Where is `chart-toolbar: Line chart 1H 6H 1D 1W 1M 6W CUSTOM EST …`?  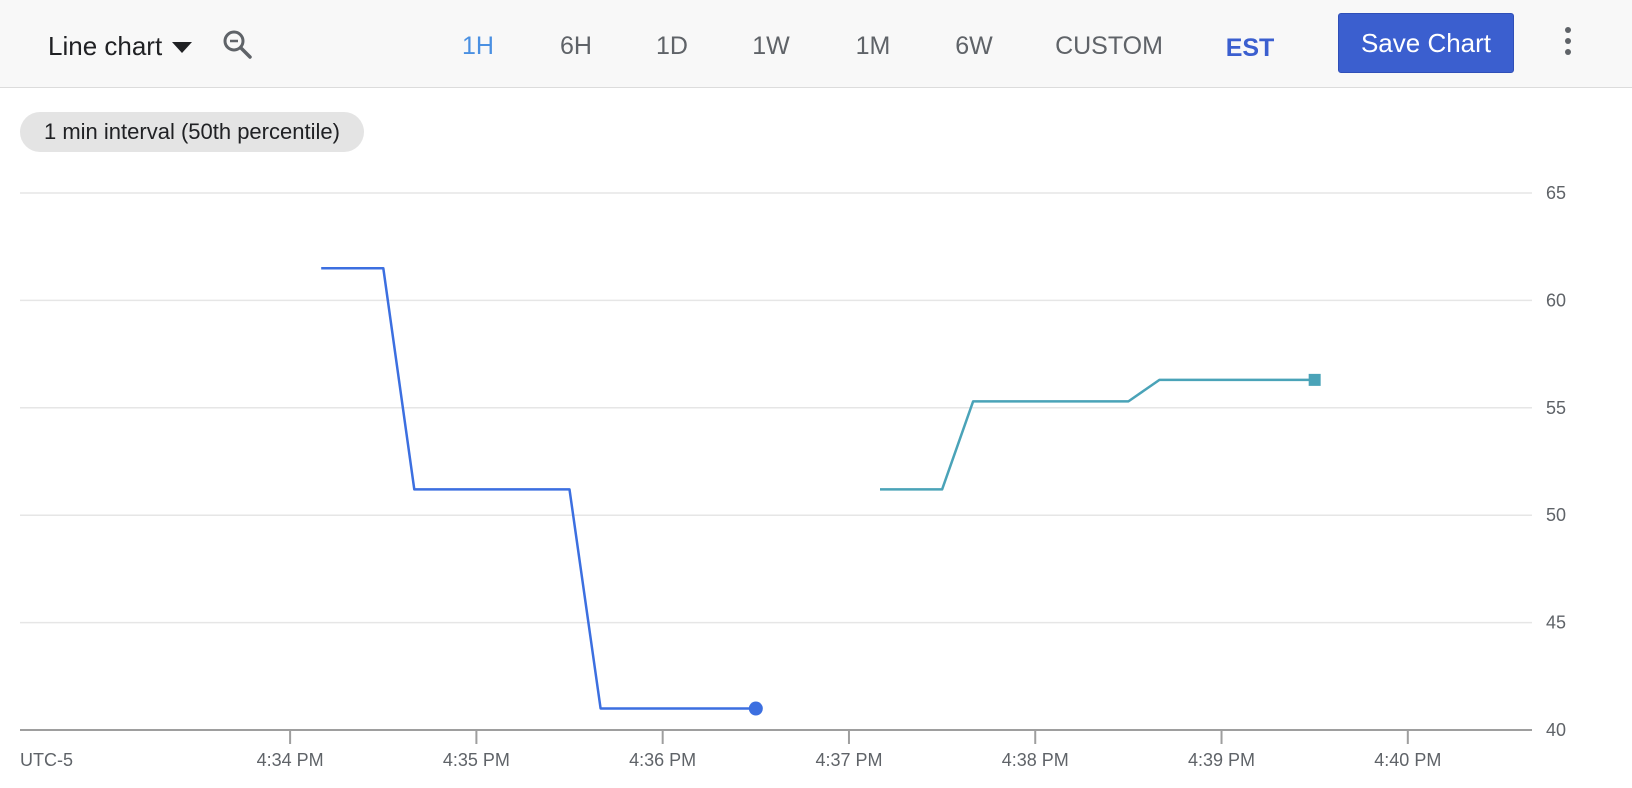
chart-toolbar: Line chart 1H 6H 1D 1W 1M 6W CUSTOM EST … is located at coordinates (816, 44).